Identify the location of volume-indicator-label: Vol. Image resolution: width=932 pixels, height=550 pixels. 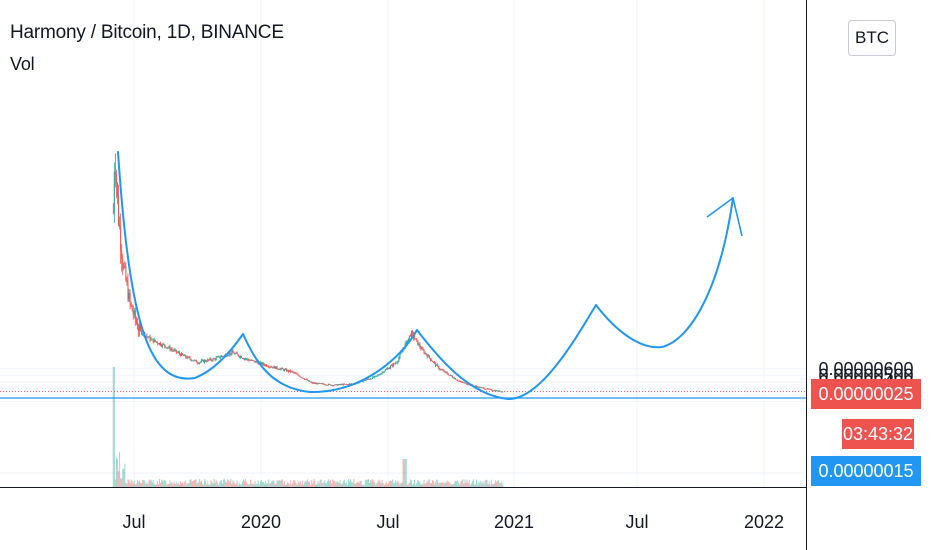
(22, 64).